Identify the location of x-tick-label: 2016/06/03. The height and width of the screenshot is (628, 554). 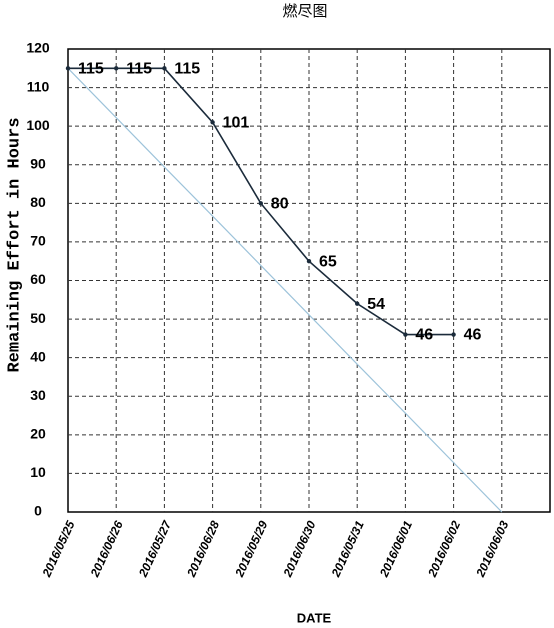
(492, 549).